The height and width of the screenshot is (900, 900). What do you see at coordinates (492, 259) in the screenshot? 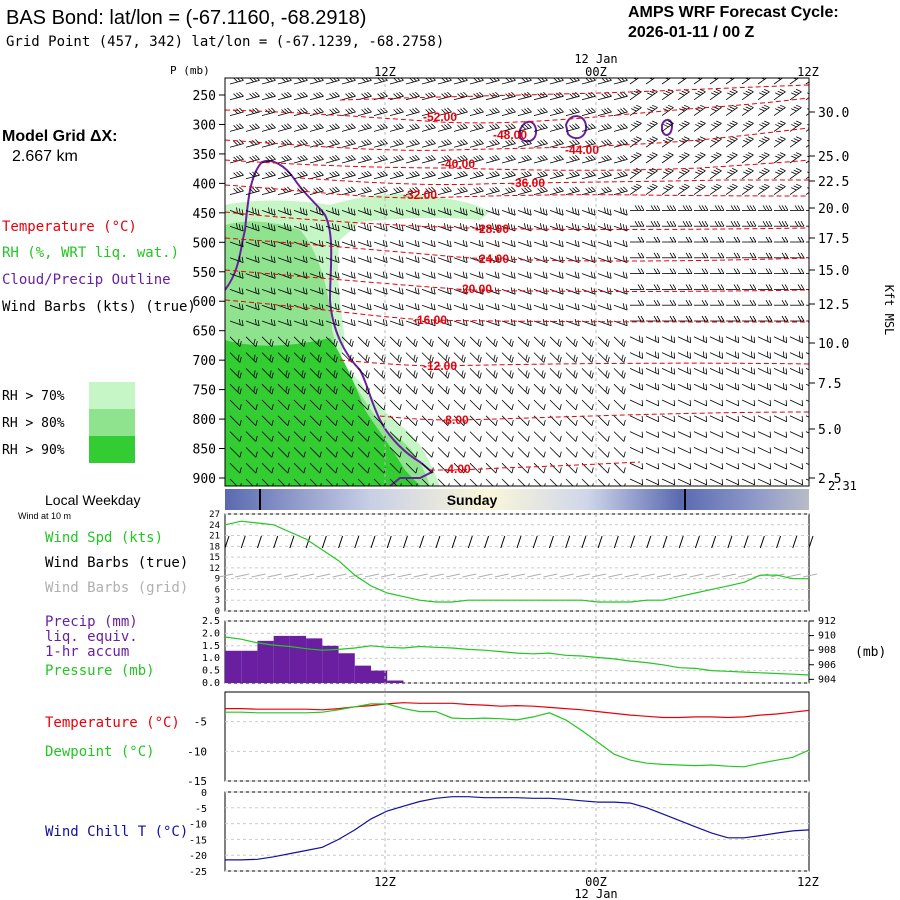
I see `temperature-contour-label: -24.00` at bounding box center [492, 259].